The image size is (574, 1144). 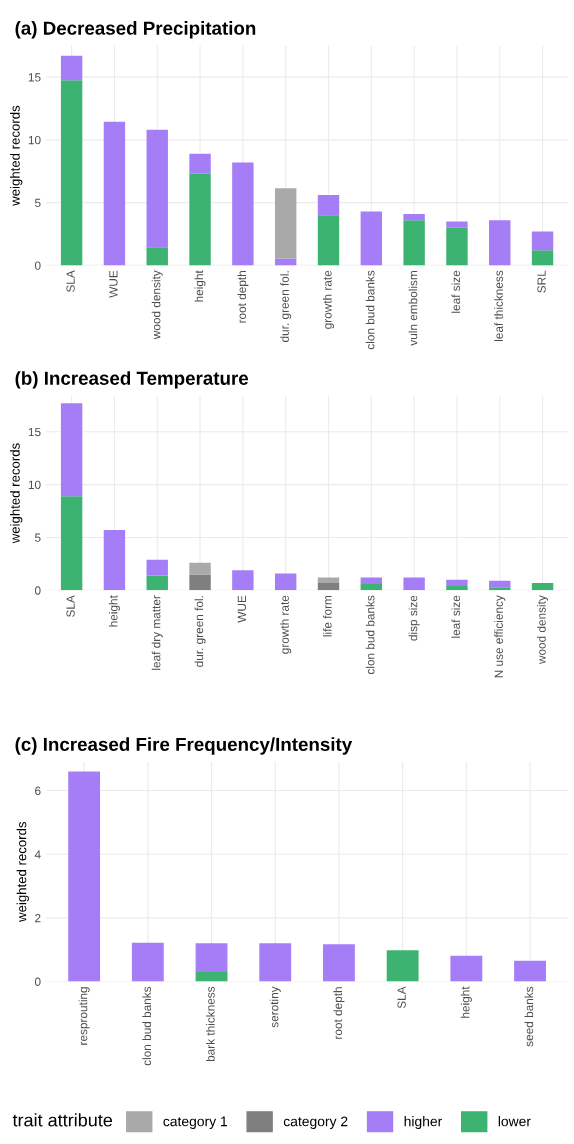 I want to click on legend-label: higher, so click(x=423, y=1123).